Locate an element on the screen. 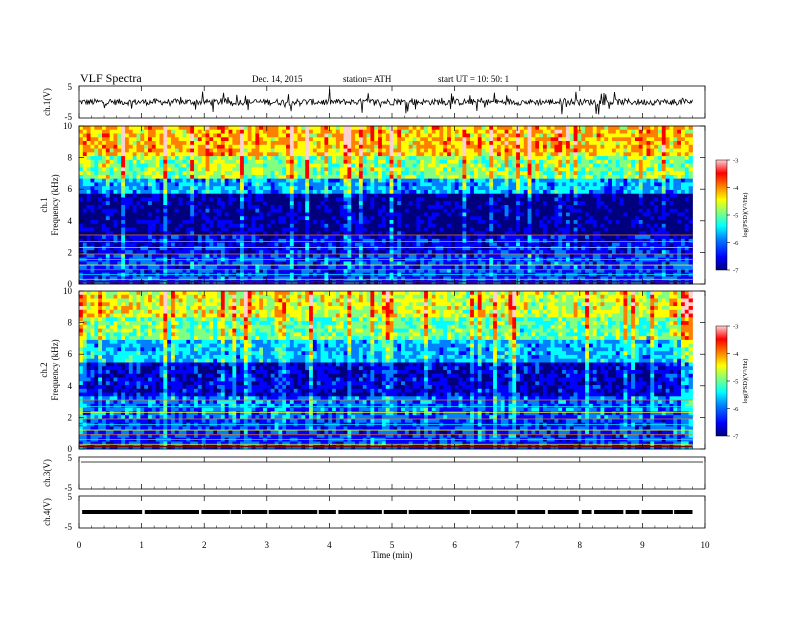 The width and height of the screenshot is (792, 617). ch1-ytick-top: 5 is located at coordinates (70, 87).